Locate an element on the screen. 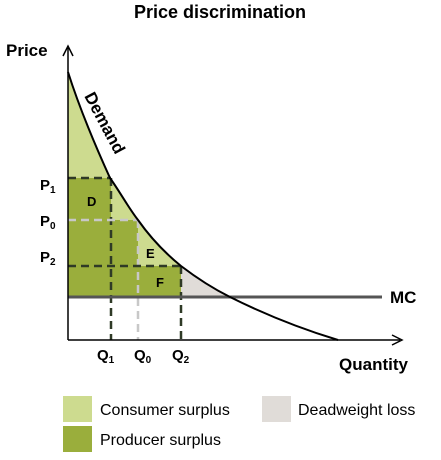  price-tick-p0: P0 is located at coordinates (48, 222).